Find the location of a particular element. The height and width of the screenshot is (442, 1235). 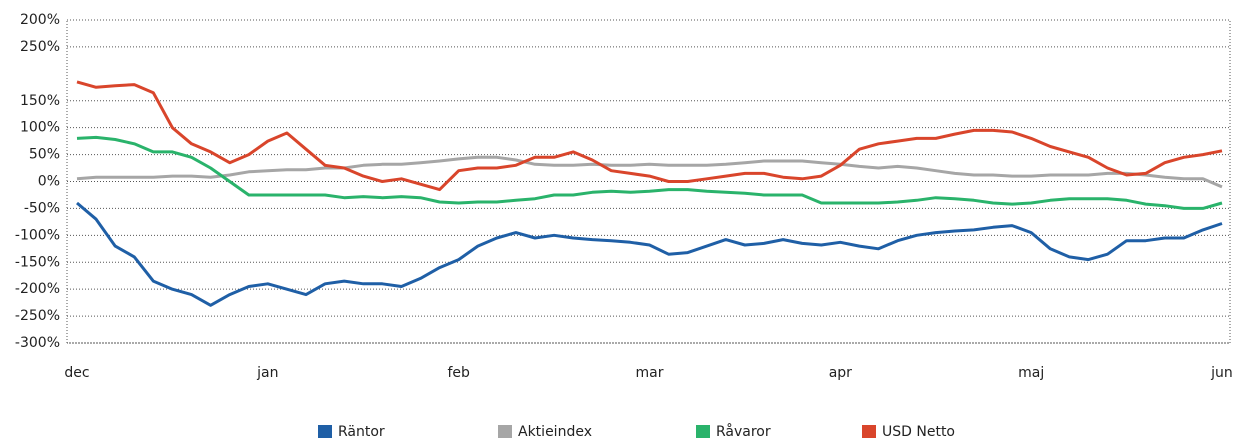

x-tick-label: apr is located at coordinates (840, 373).